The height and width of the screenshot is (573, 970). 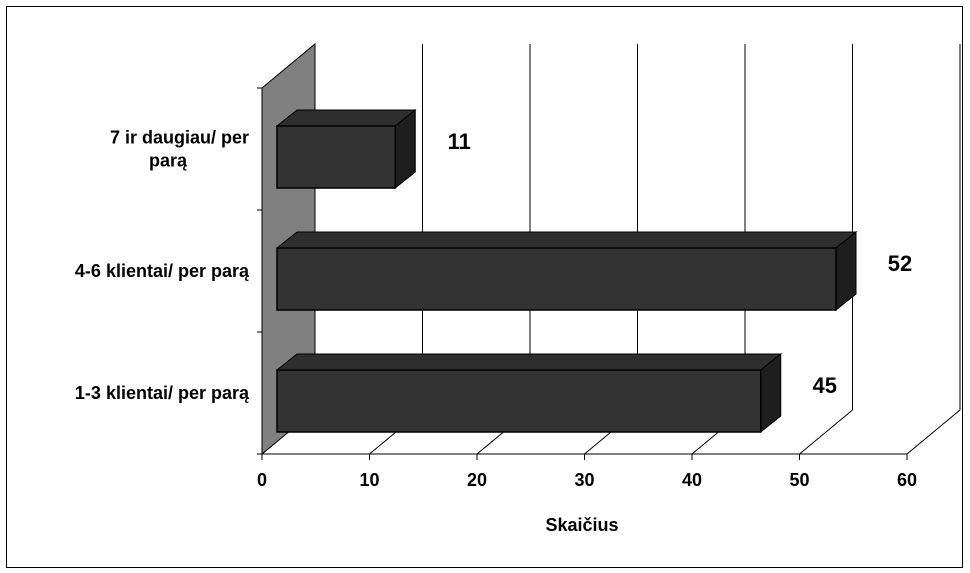 What do you see at coordinates (581, 525) in the screenshot?
I see `x-axis-title: Skaičius` at bounding box center [581, 525].